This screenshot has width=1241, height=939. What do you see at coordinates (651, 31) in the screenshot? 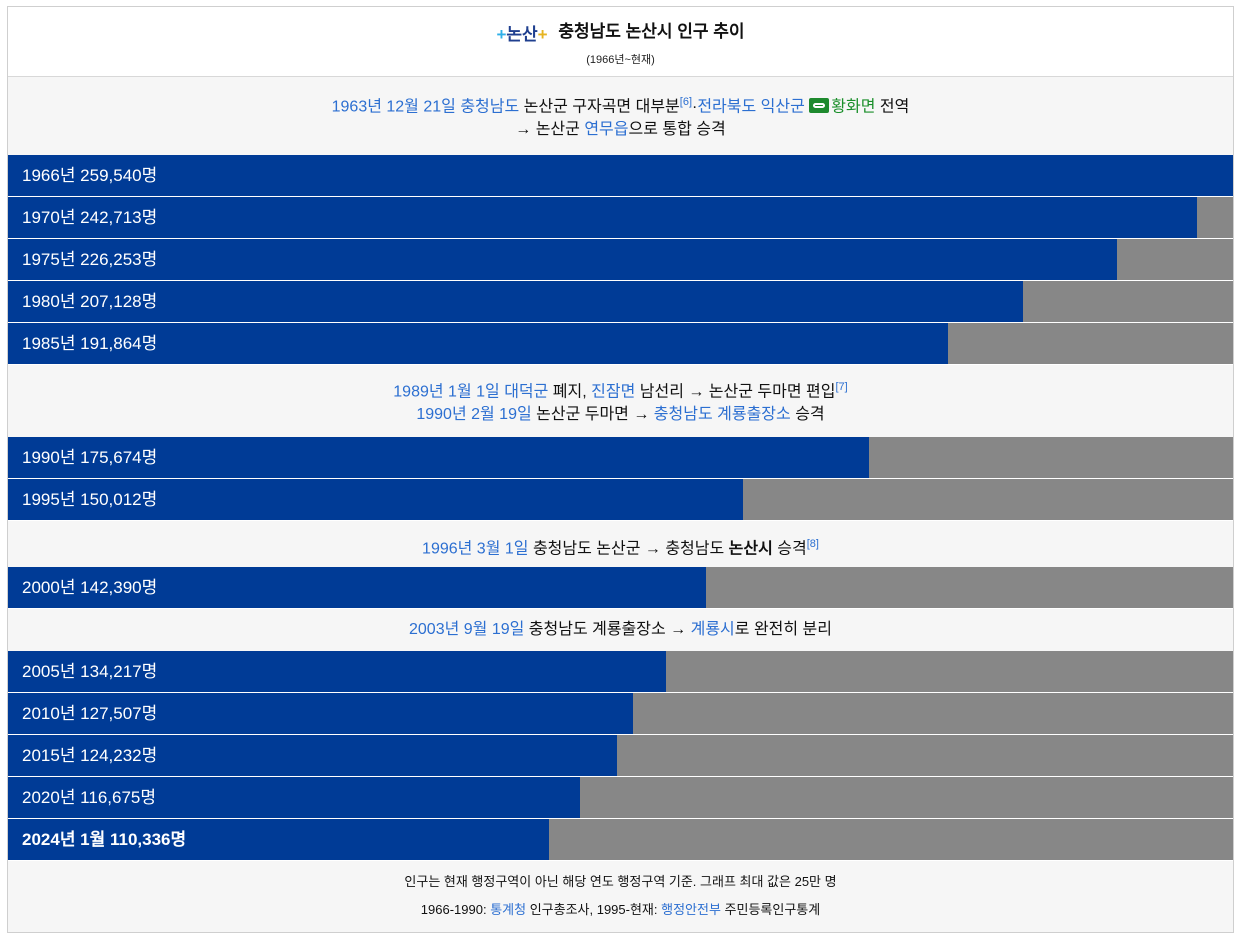
I see `chart-title: 충청남도 논산시 인구 추이` at bounding box center [651, 31].